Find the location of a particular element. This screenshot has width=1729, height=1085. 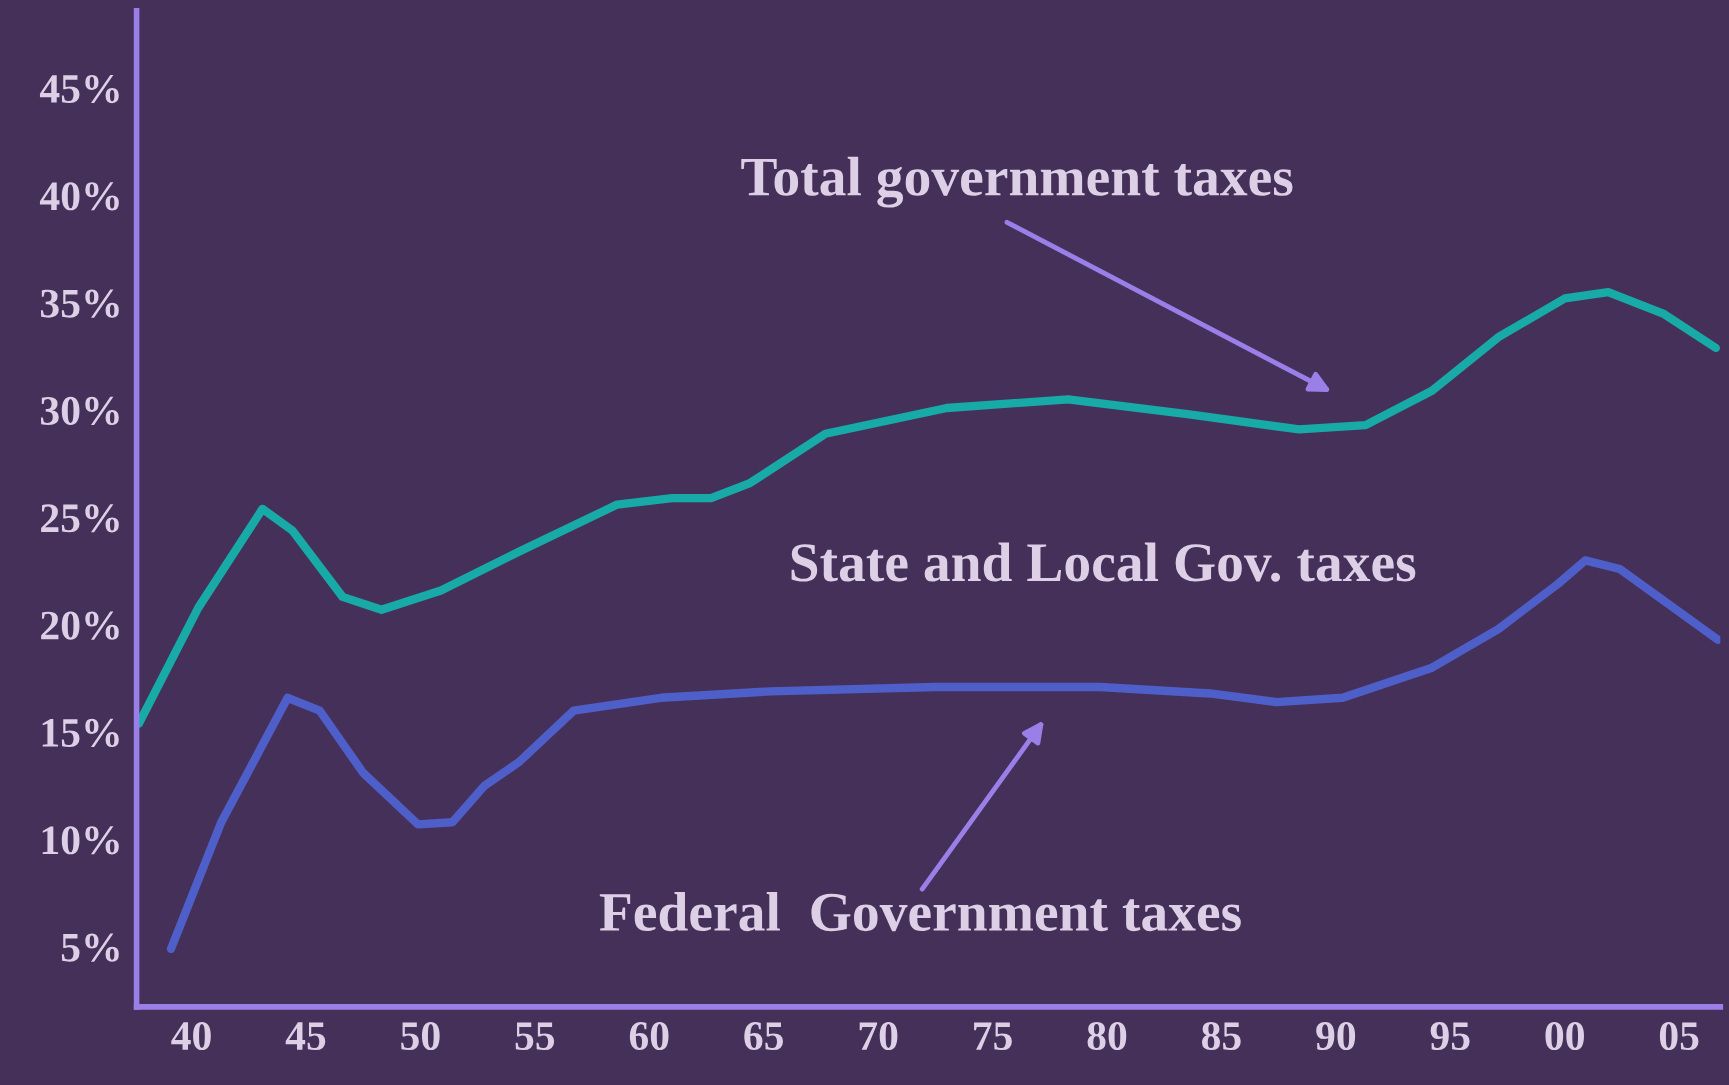

x-tick-label: 45 is located at coordinates (305, 1036).